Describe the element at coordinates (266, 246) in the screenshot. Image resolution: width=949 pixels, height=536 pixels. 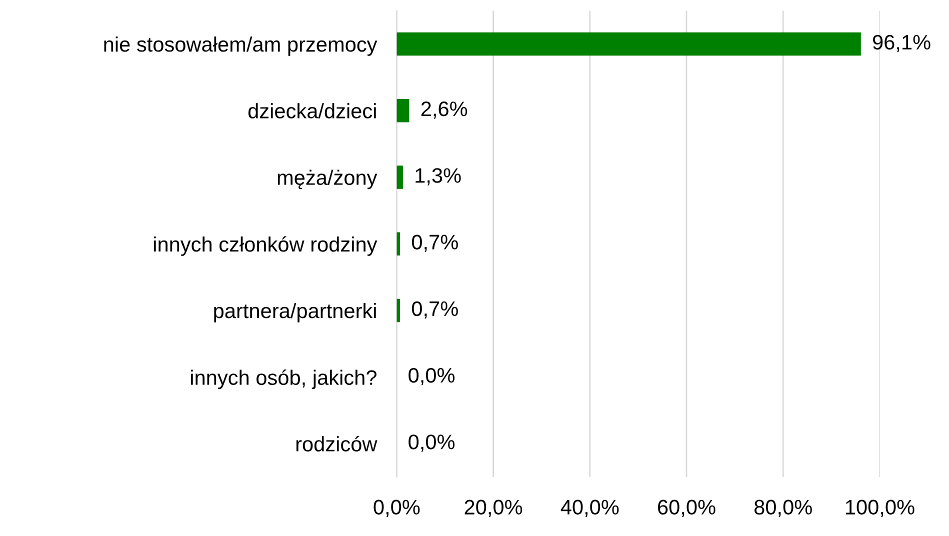
I see `y-tick-label: innych członków rodziny` at that location.